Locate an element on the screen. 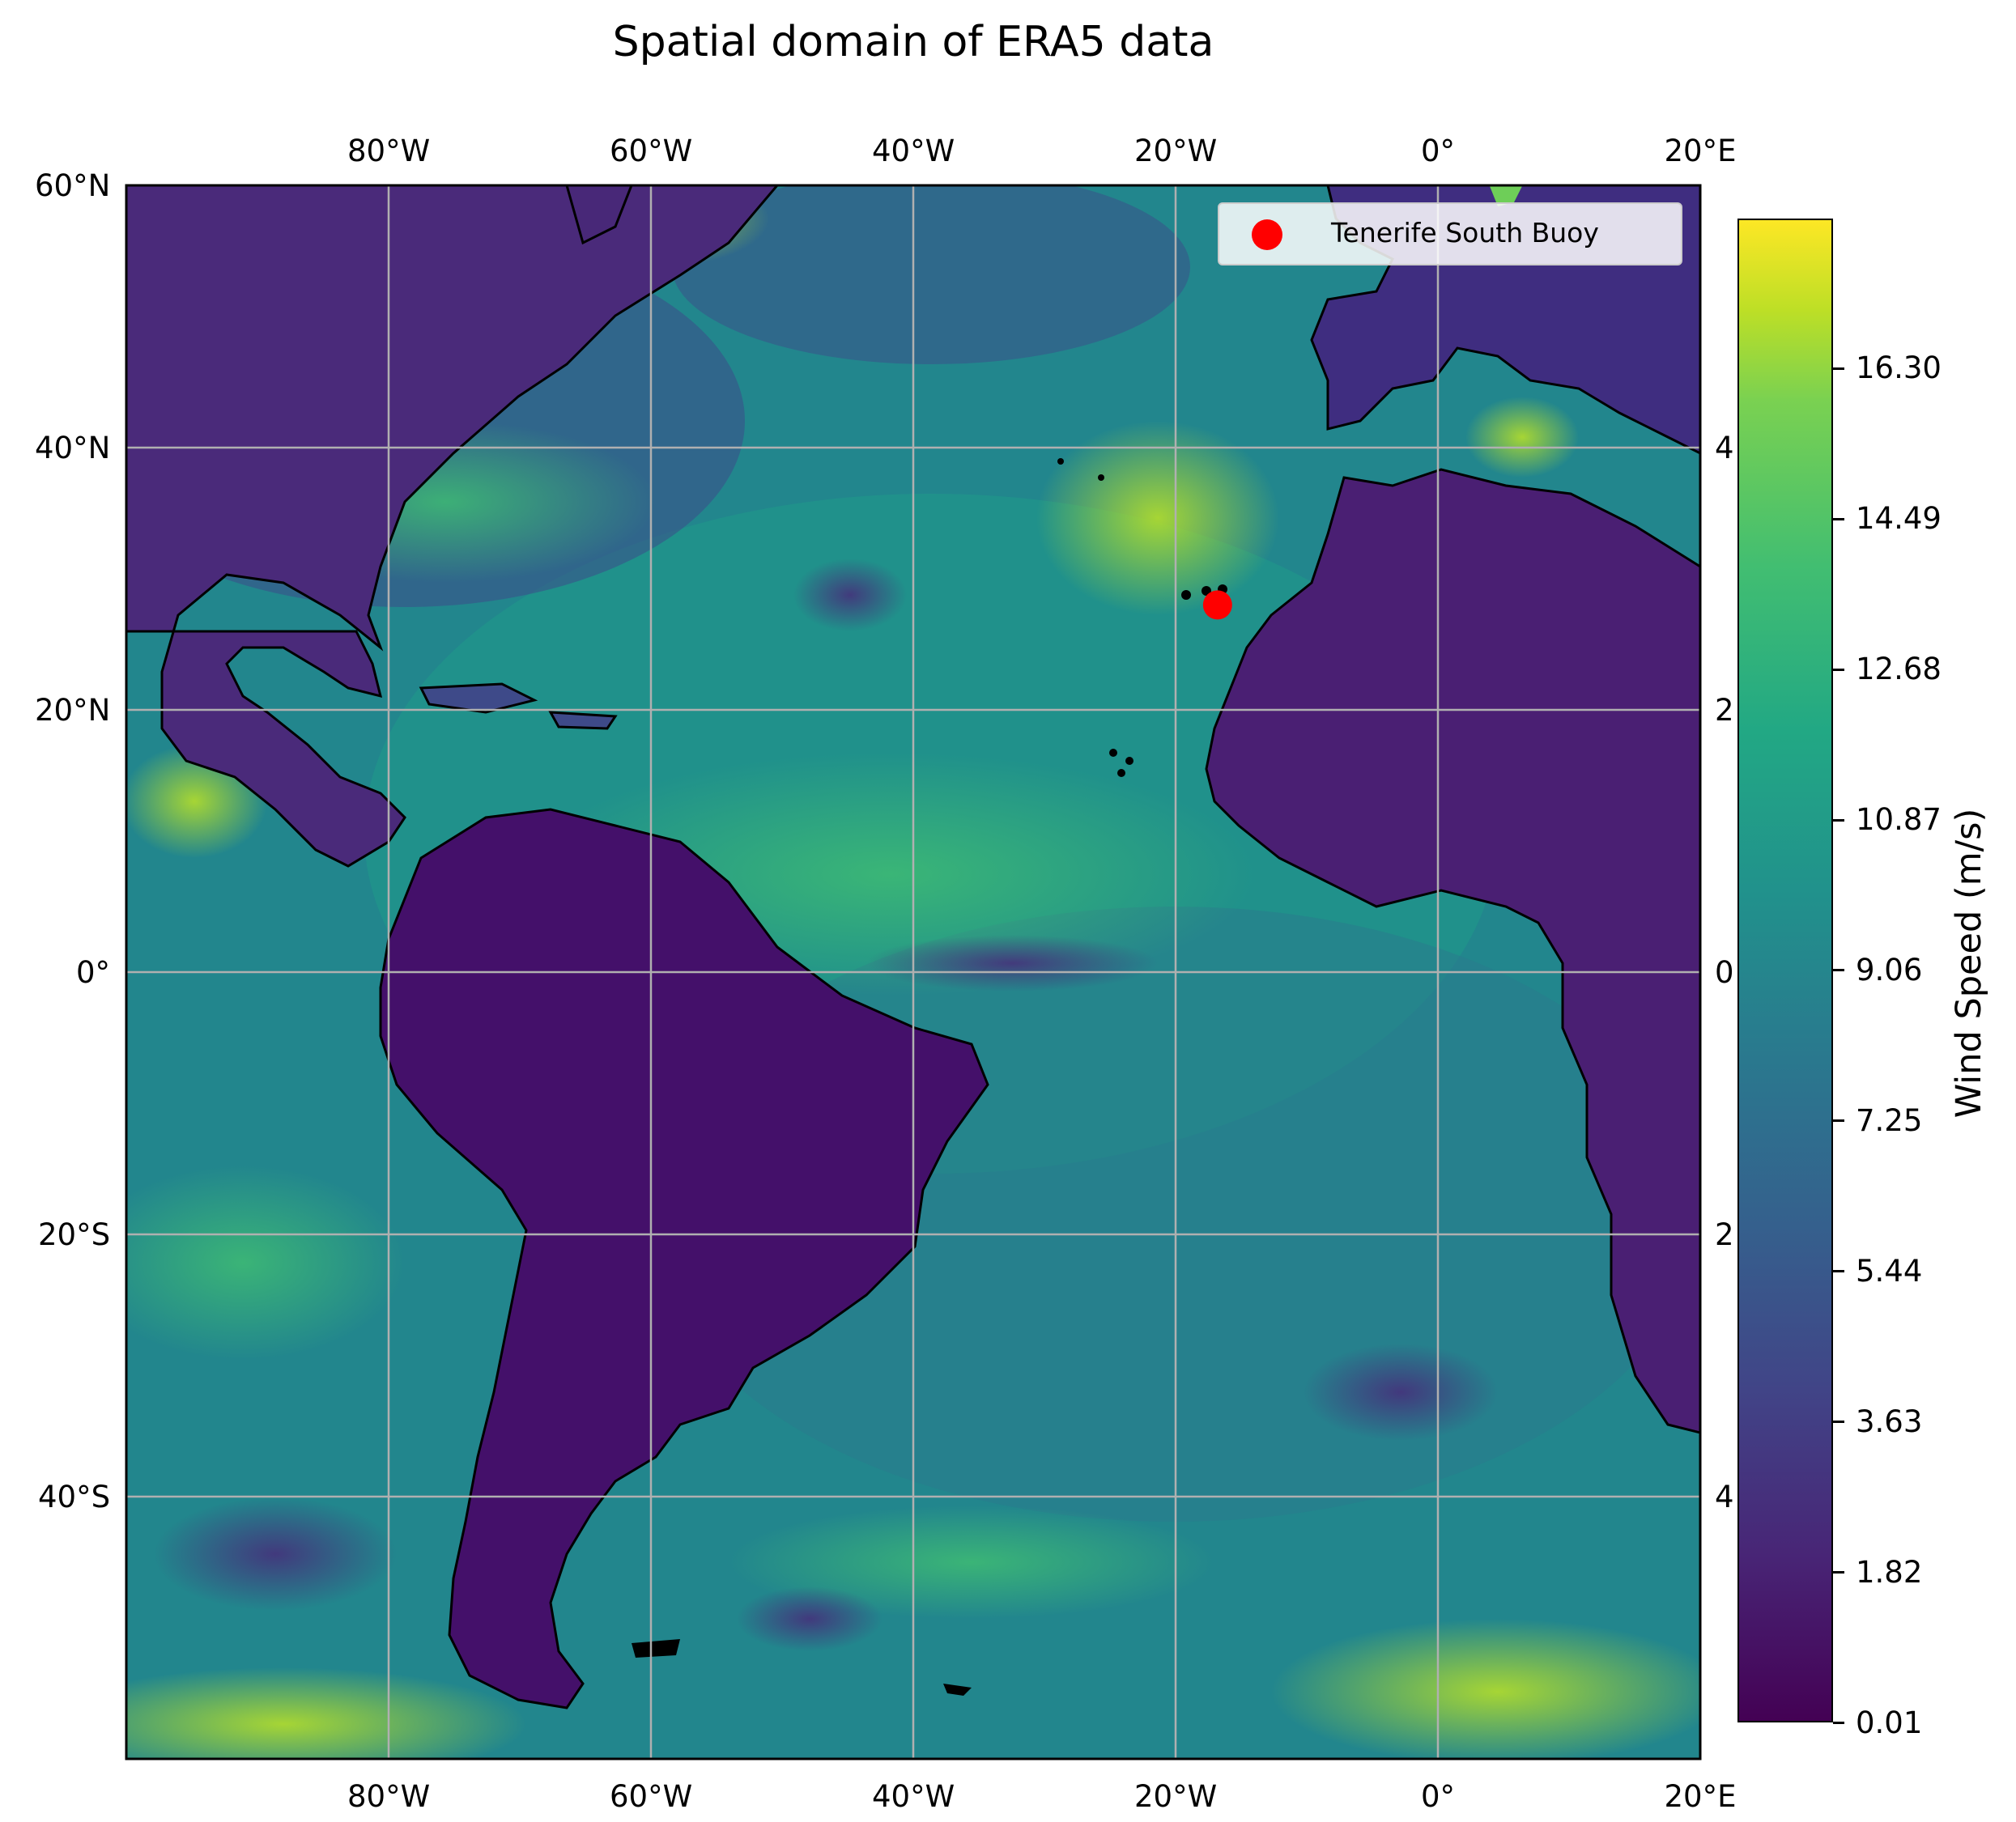 The width and height of the screenshot is (2016, 1822). colorbar-tick-label: 1.82 is located at coordinates (1889, 1572).